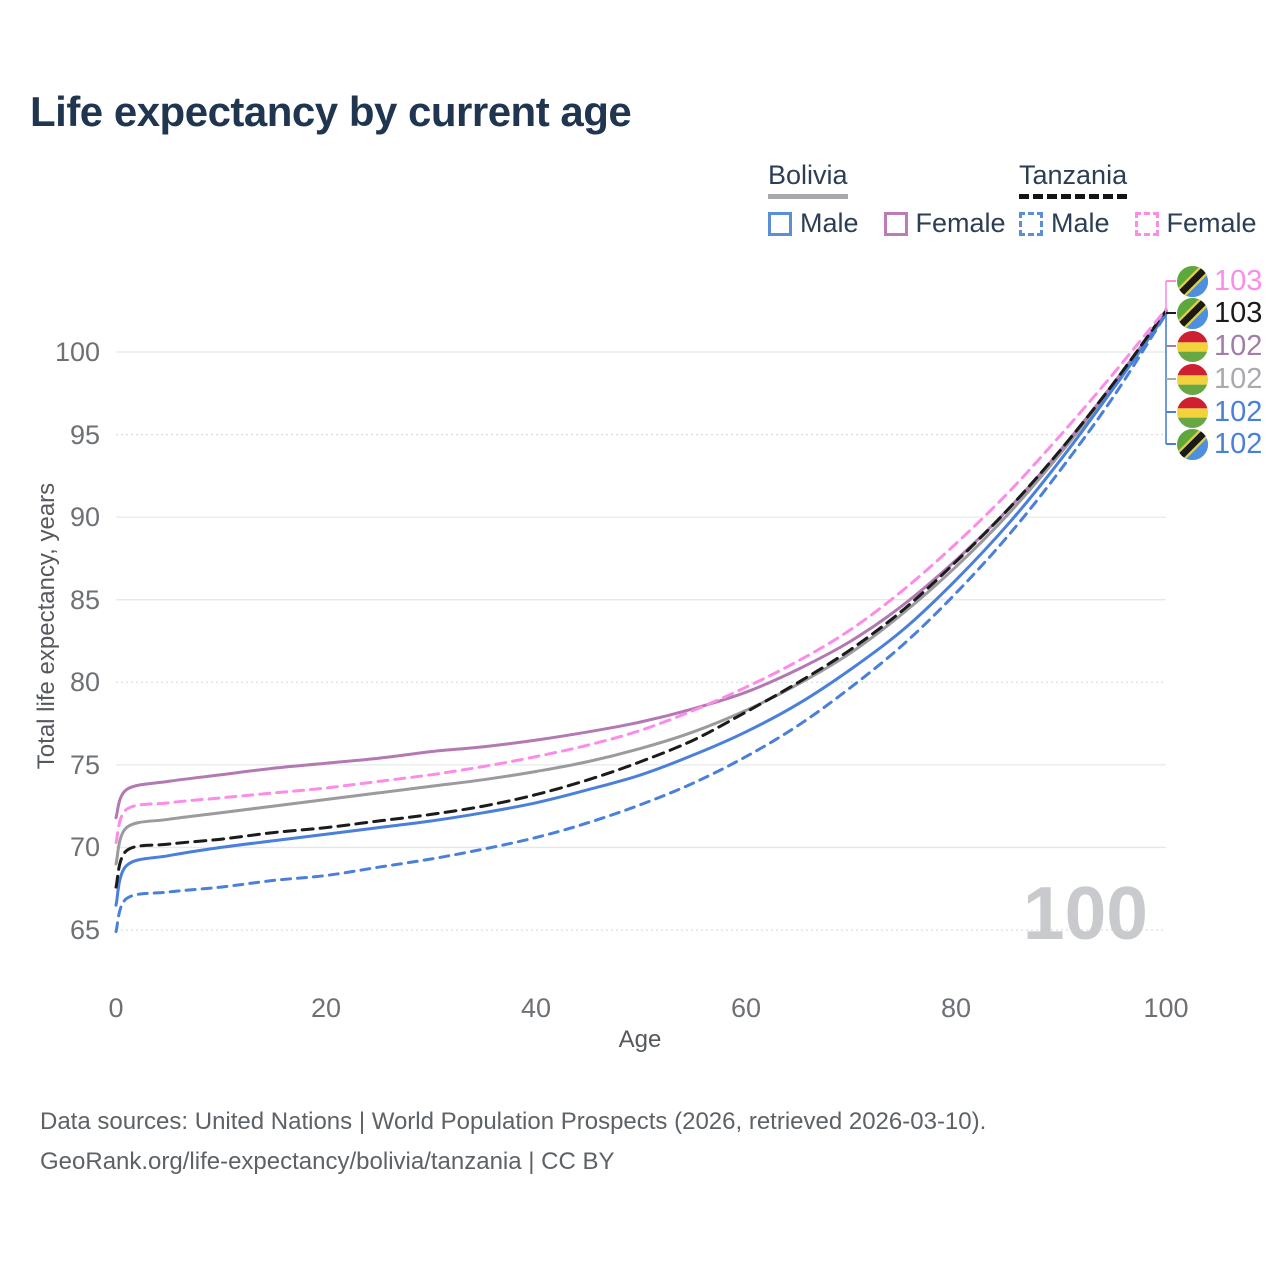 The width and height of the screenshot is (1280, 1280). Describe the element at coordinates (84, 434) in the screenshot. I see `y-tick-label: 95` at that location.